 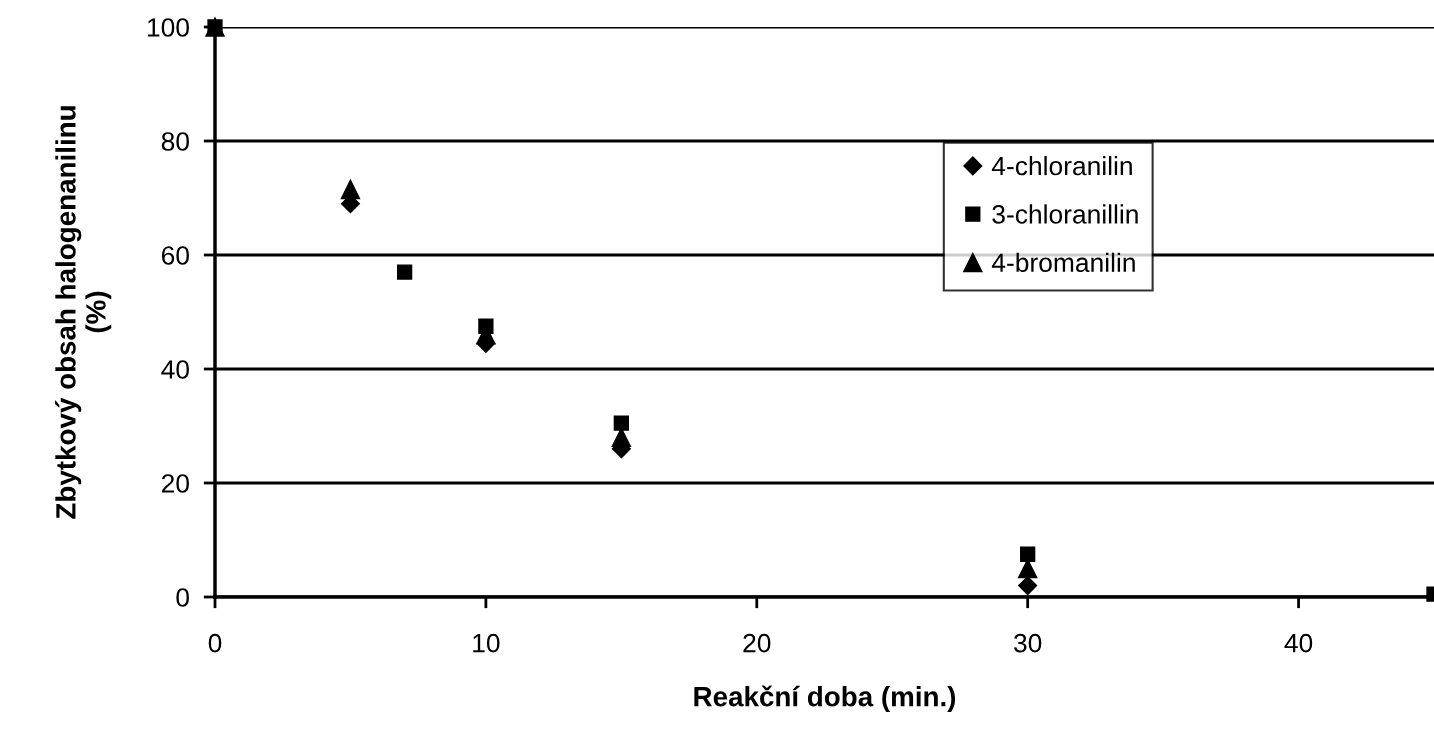 I want to click on y-tick-label: 20, so click(x=175, y=483).